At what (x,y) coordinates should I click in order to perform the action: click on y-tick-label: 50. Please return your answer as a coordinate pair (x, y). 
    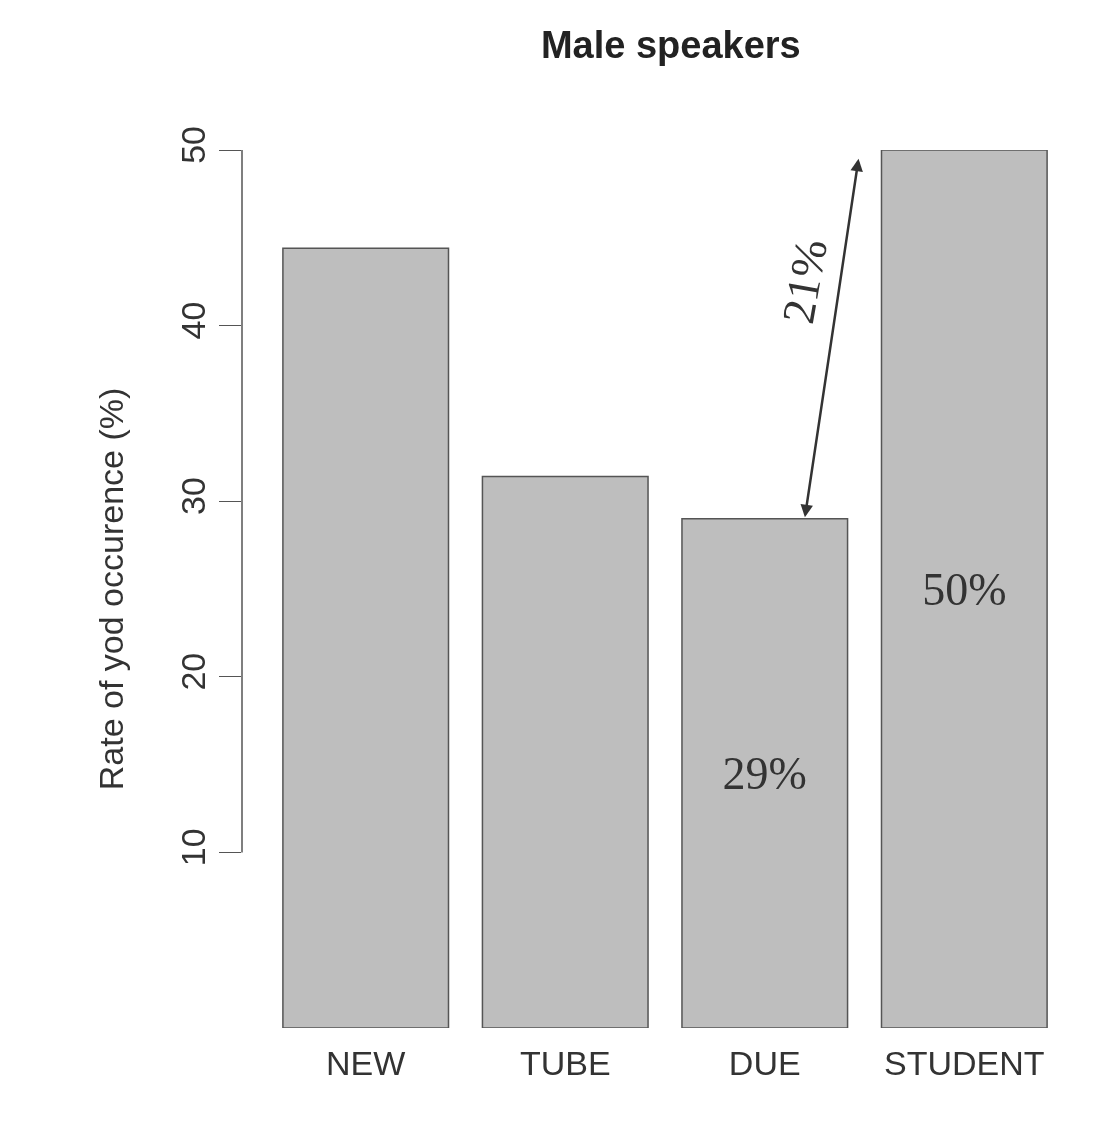
    Looking at the image, I should click on (193, 144).